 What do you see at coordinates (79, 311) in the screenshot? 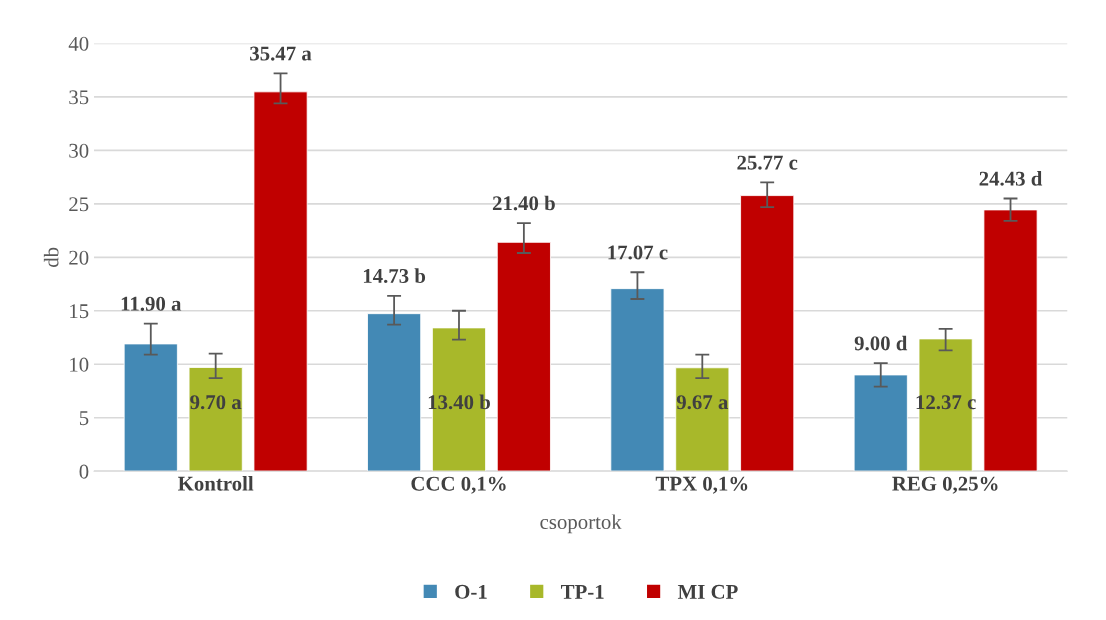
I see `y-tick-label: 15` at bounding box center [79, 311].